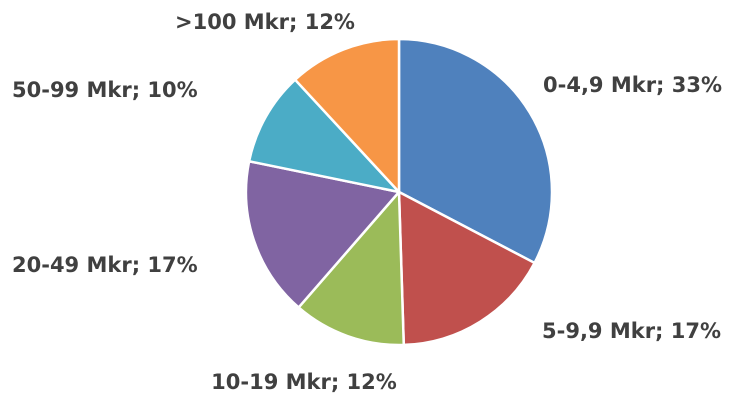 The width and height of the screenshot is (736, 396). What do you see at coordinates (632, 85) in the screenshot?
I see `slice-data-label-1: 0-4,9 Mkr; 33%` at bounding box center [632, 85].